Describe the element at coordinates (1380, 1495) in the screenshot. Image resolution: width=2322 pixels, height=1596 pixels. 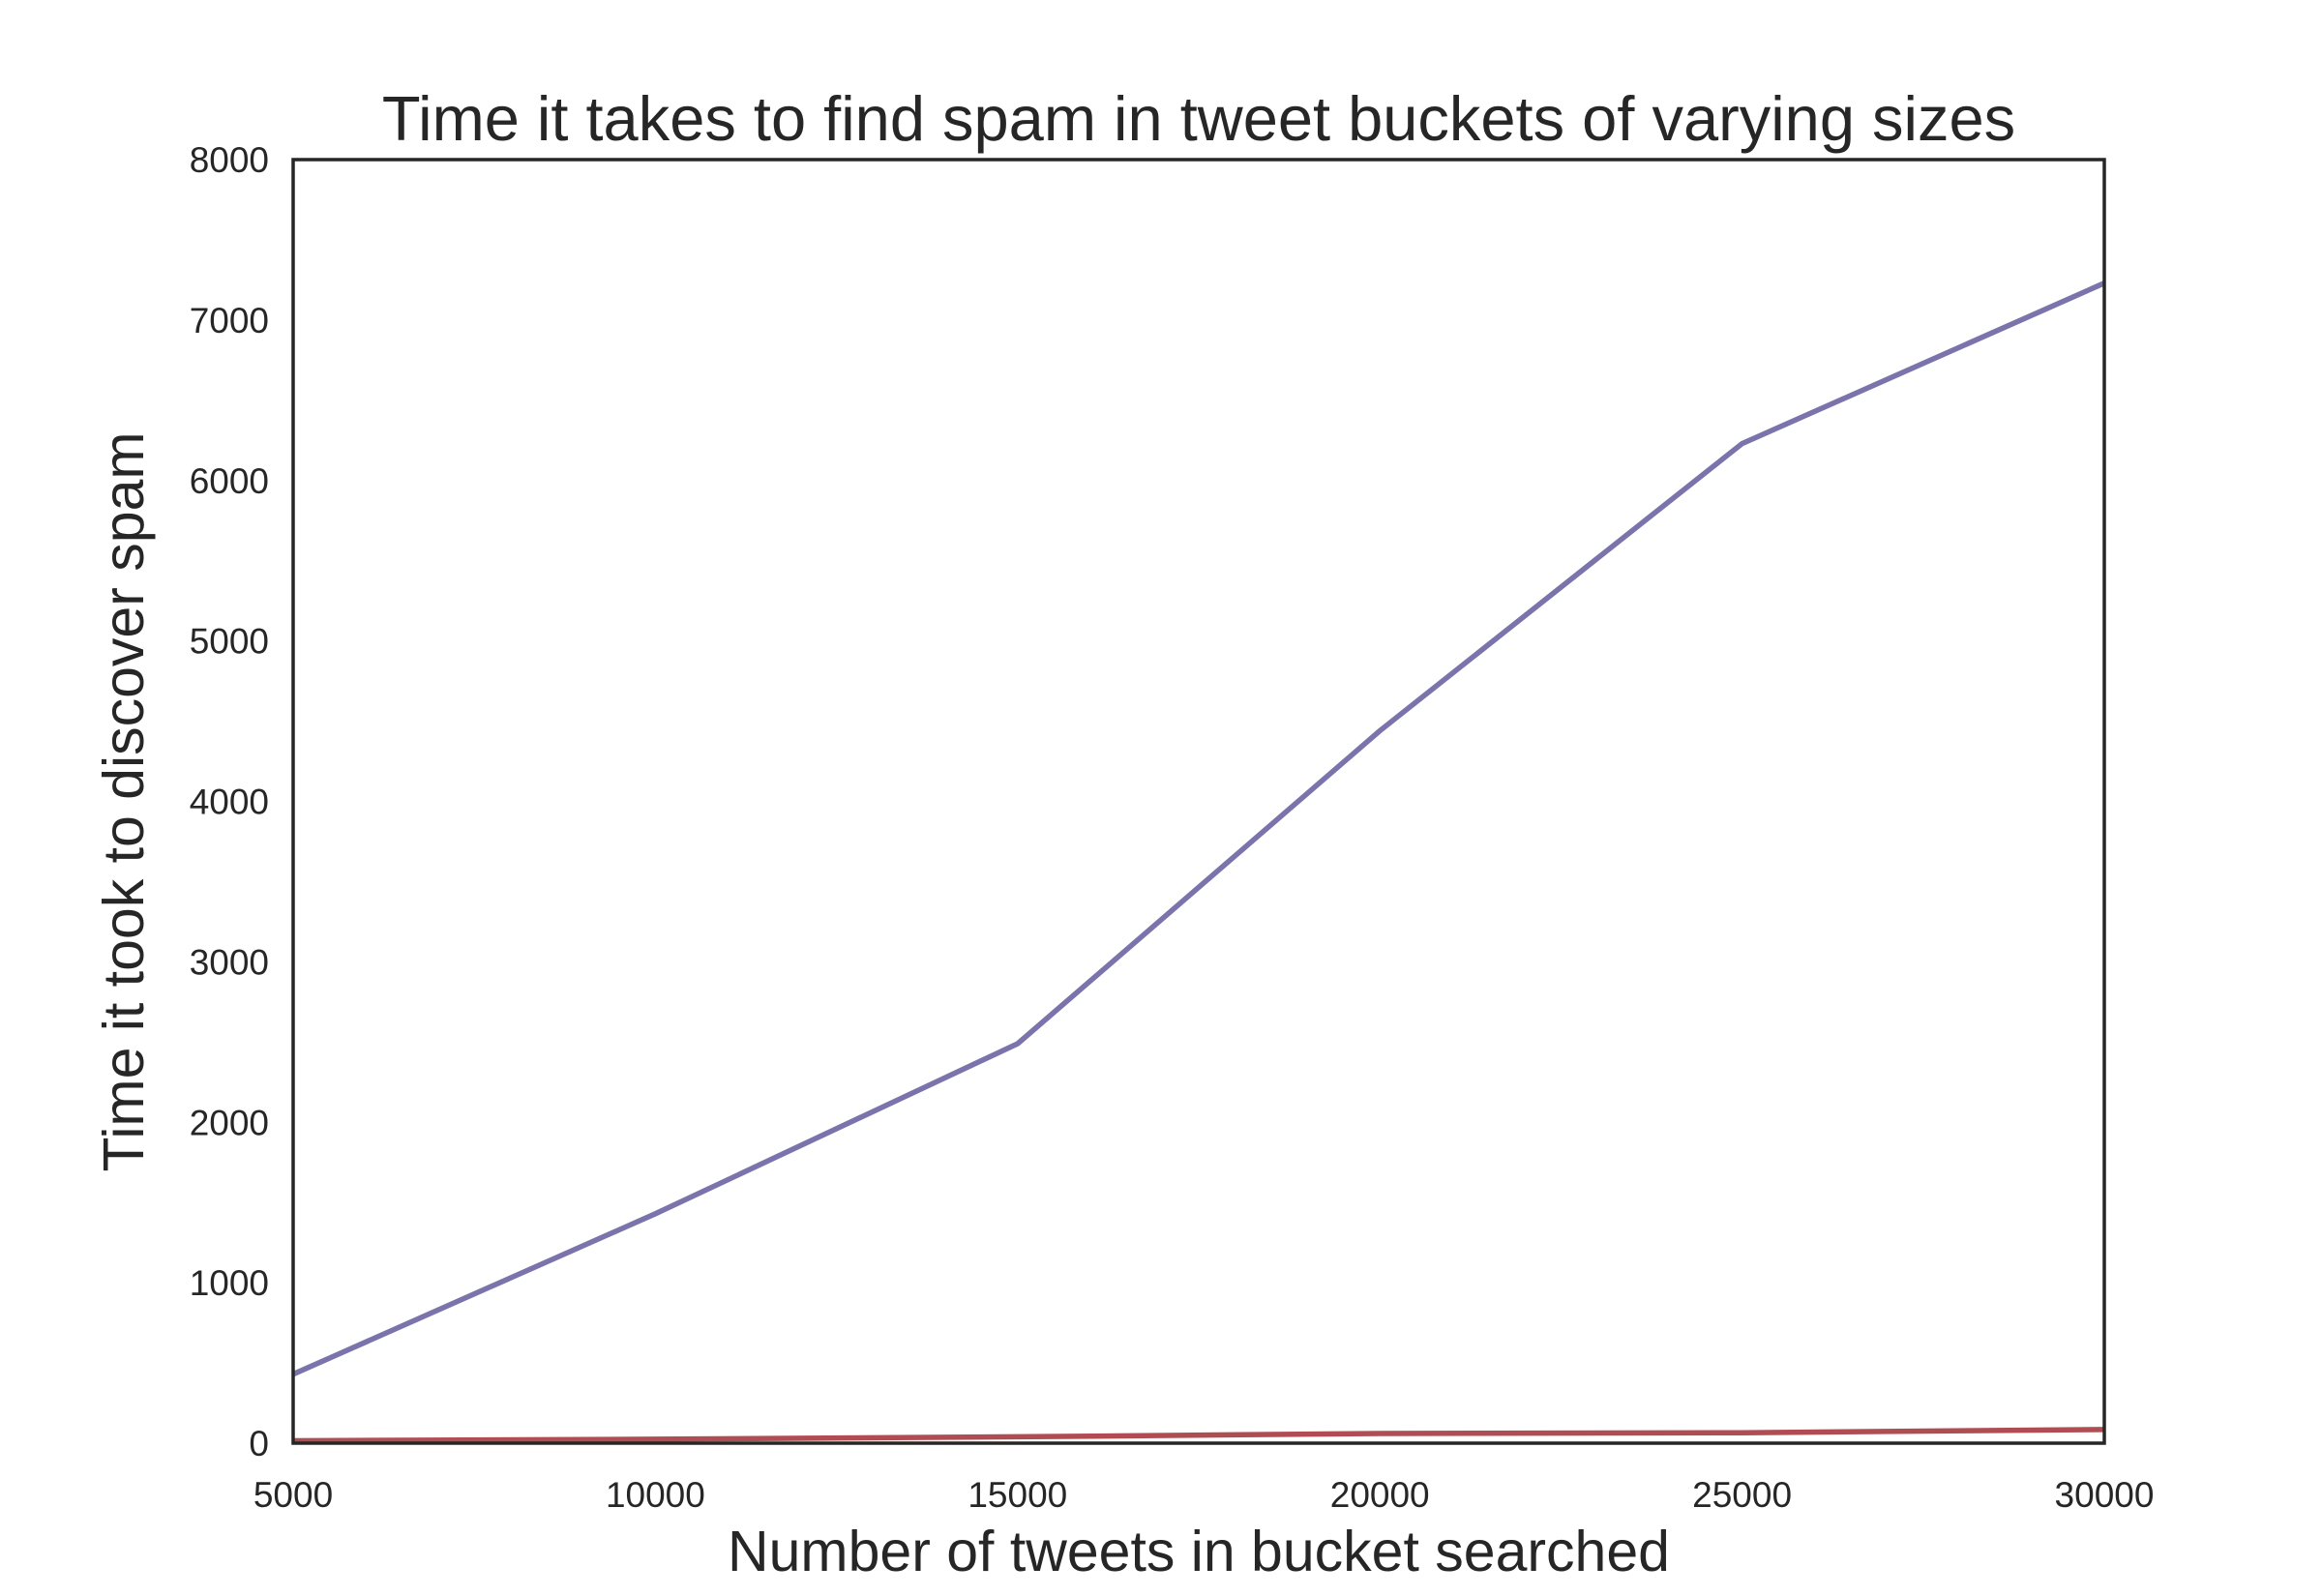
I see `x-tick-label: 20000` at that location.